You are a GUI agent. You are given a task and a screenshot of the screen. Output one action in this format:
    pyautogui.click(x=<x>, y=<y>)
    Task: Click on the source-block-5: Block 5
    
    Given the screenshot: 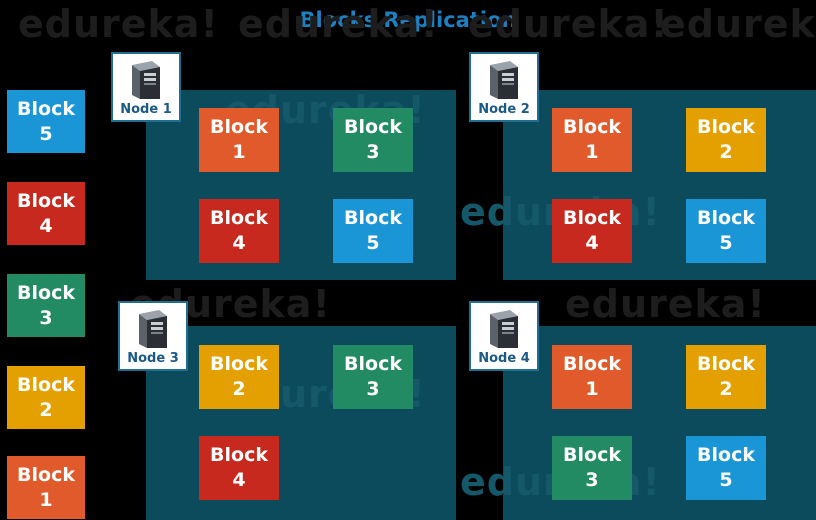 What is the action you would take?
    pyautogui.click(x=46, y=121)
    